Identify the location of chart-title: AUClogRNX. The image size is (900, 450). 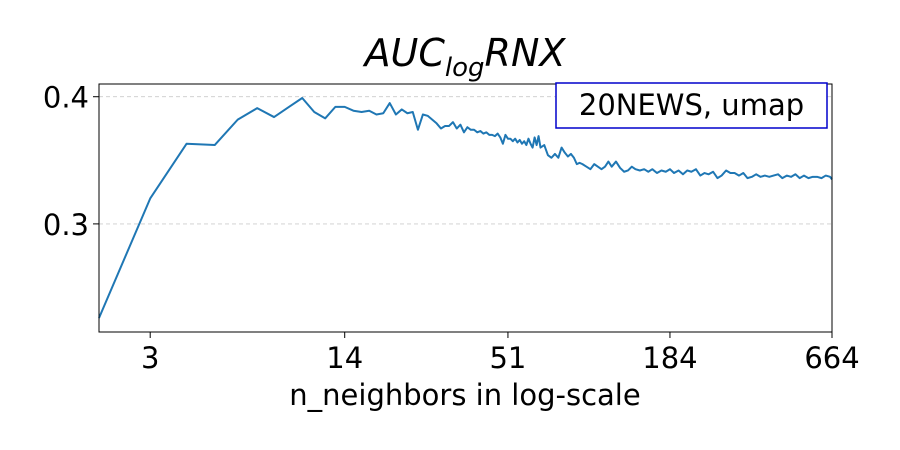
(464, 57).